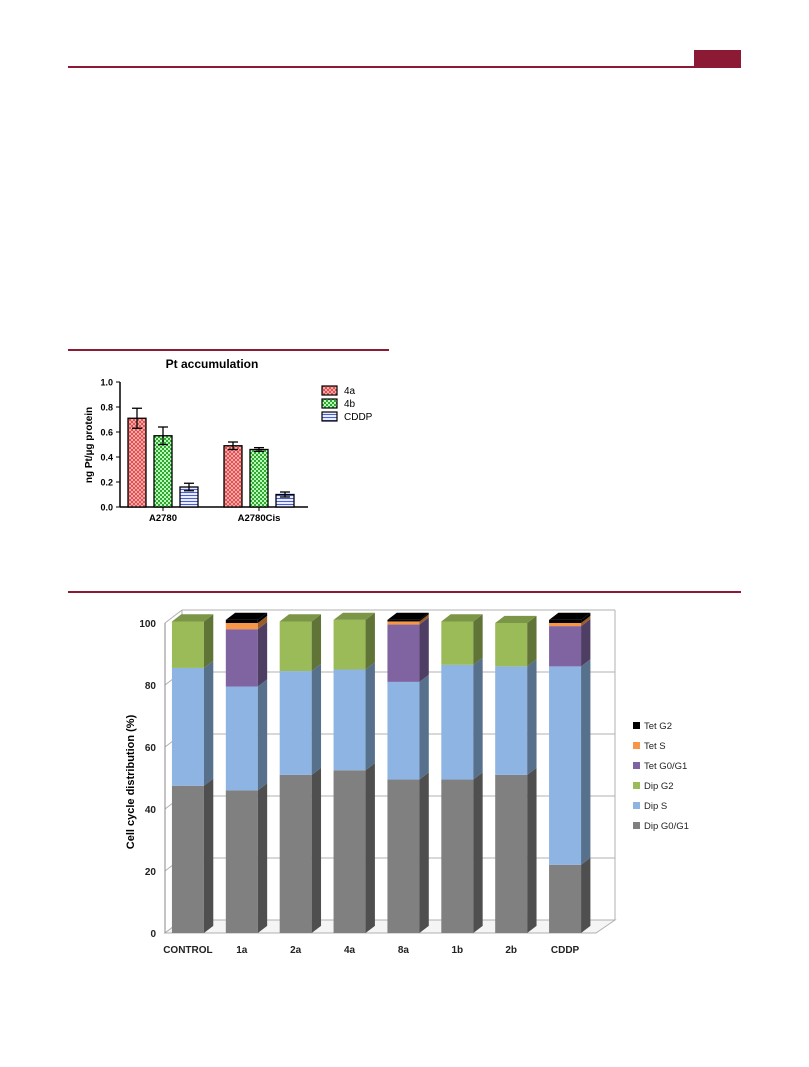 The image size is (809, 1067). I want to click on chart2-bar-dip-s-1a, so click(241, 738).